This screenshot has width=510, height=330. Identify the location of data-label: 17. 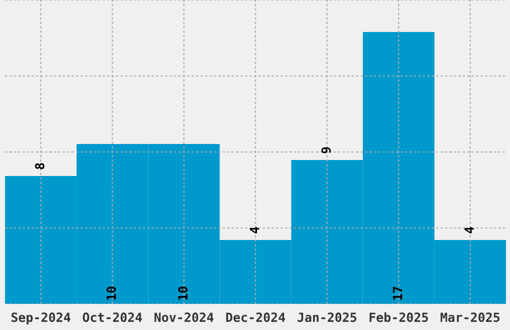
(397, 293).